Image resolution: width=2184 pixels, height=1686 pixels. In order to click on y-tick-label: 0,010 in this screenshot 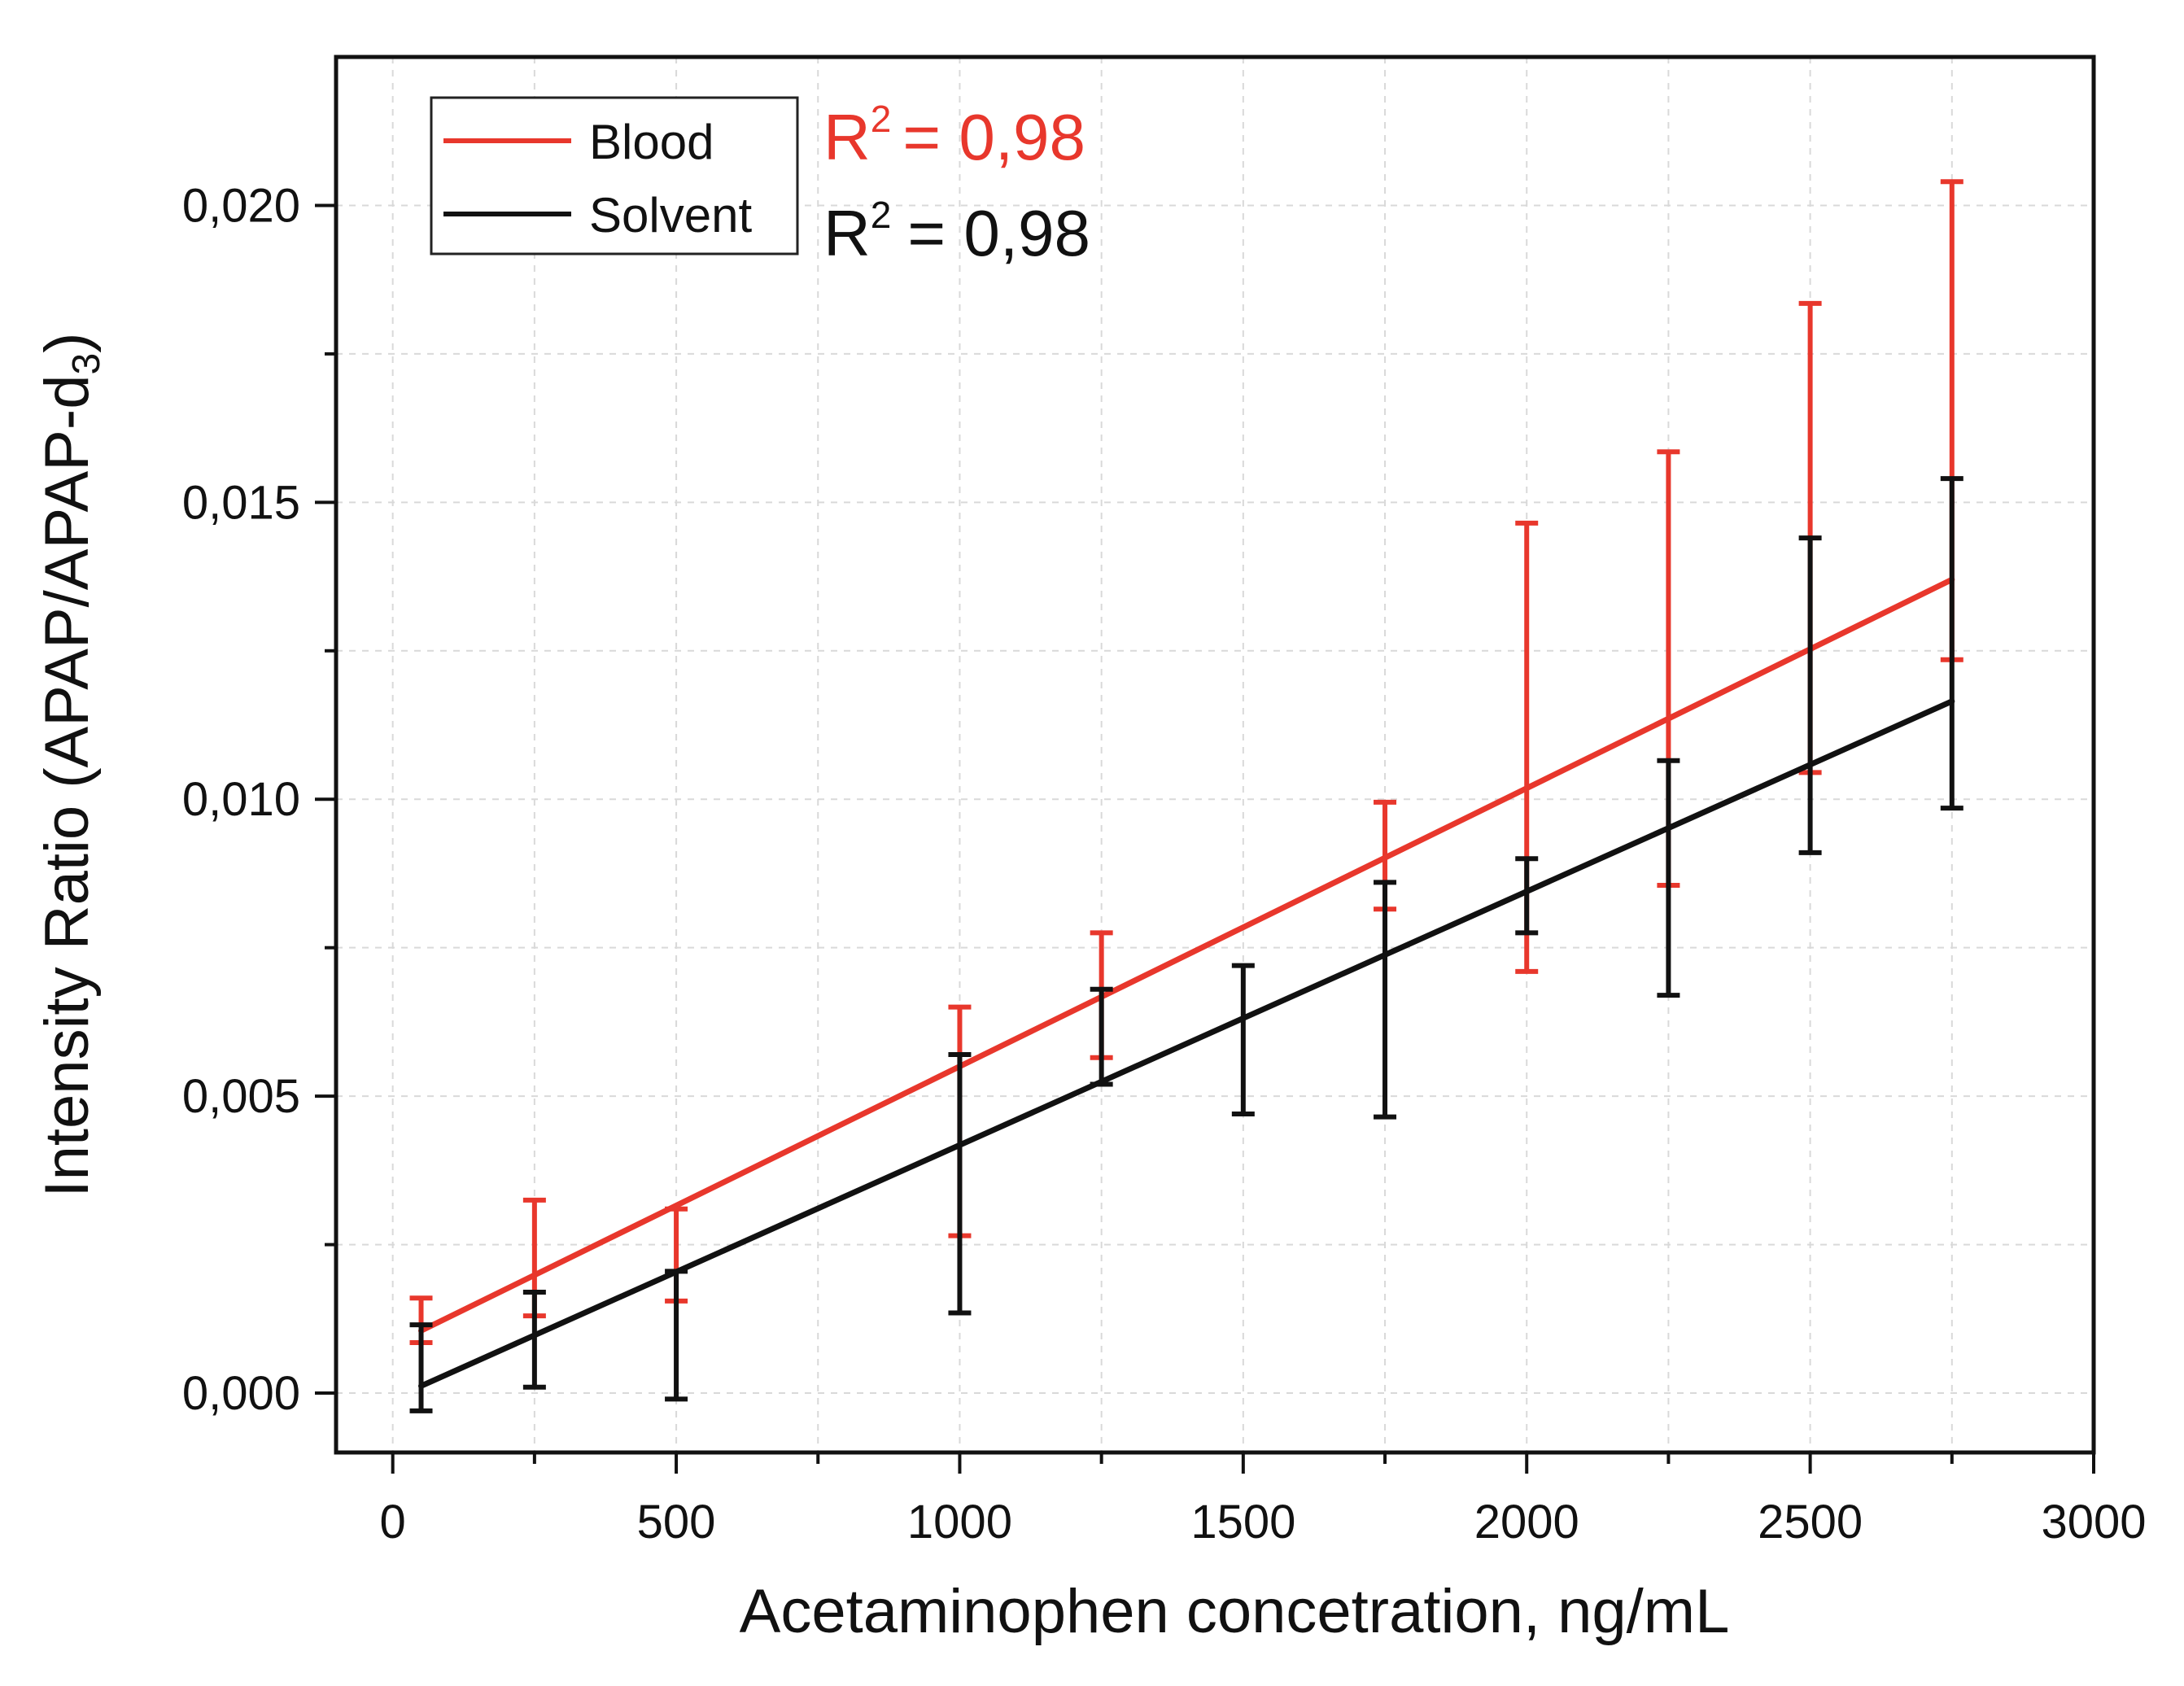, I will do `click(241, 799)`.